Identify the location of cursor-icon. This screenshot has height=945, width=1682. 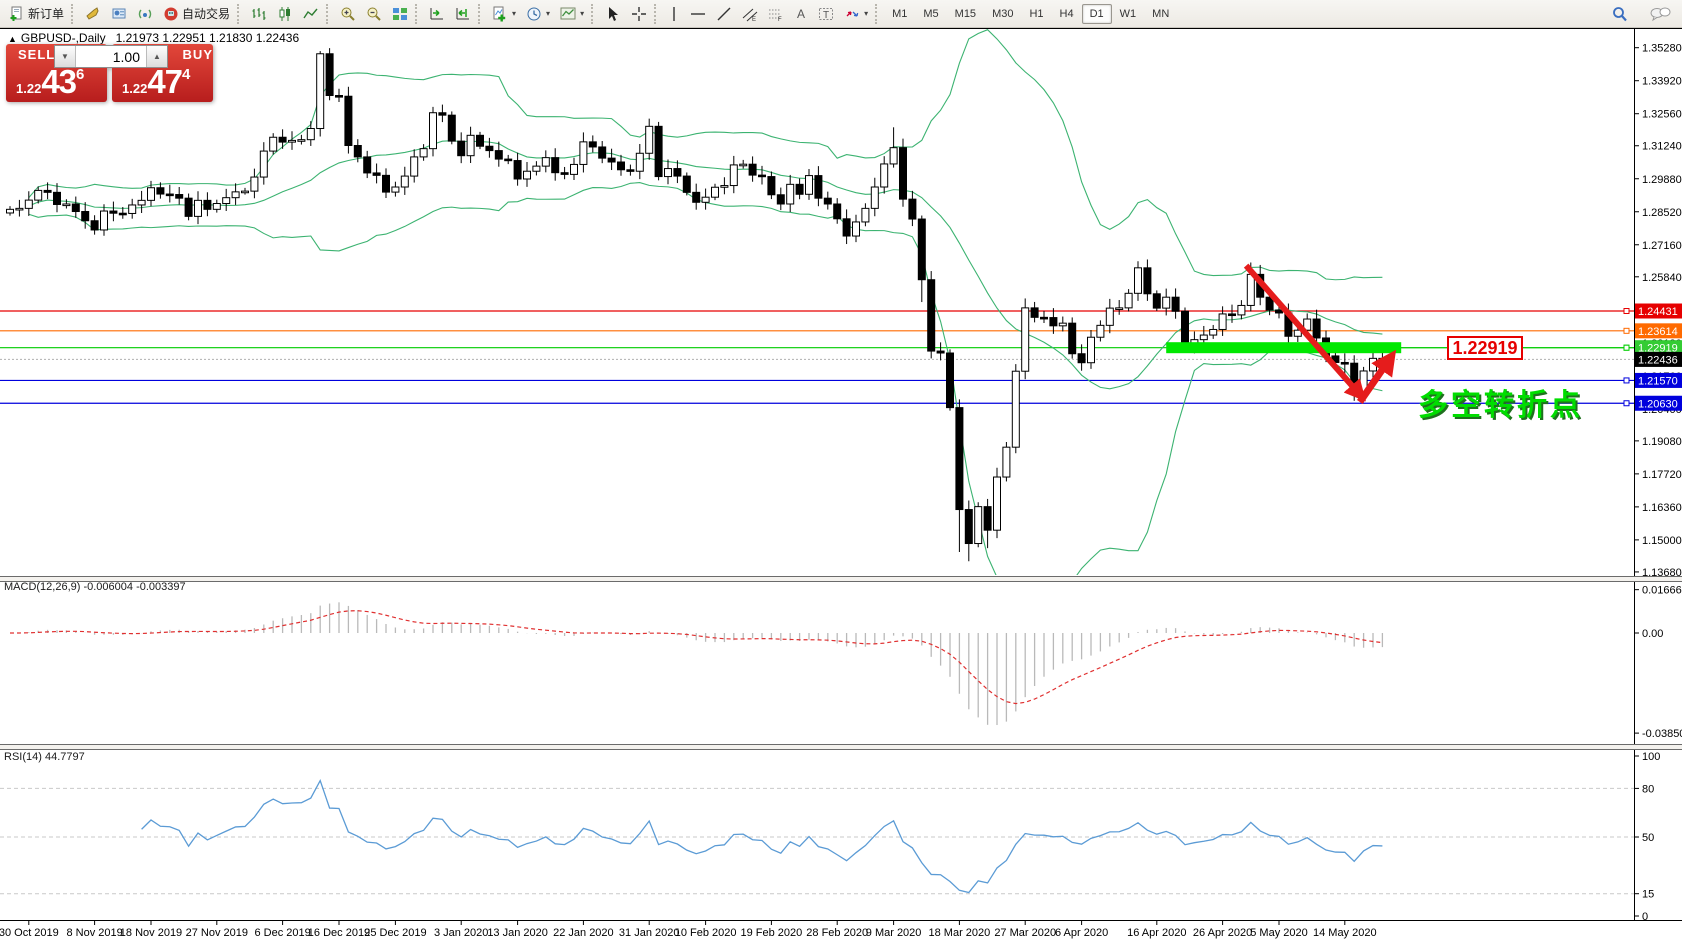
(613, 14).